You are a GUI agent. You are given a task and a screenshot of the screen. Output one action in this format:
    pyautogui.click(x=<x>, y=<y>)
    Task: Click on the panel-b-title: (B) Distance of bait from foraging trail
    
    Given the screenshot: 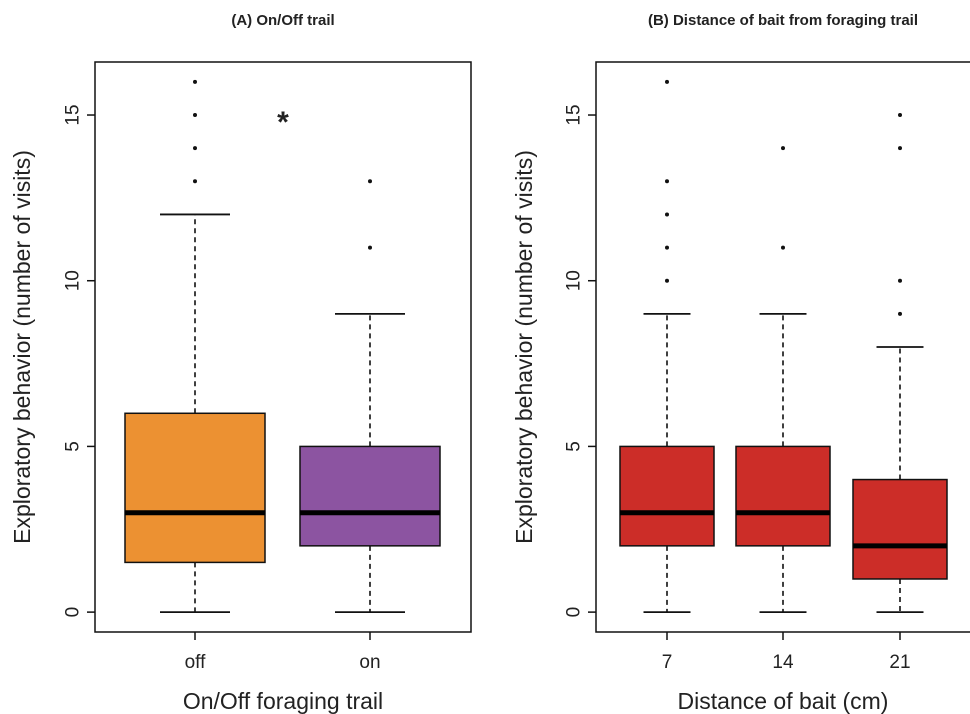 What is the action you would take?
    pyautogui.click(x=783, y=20)
    